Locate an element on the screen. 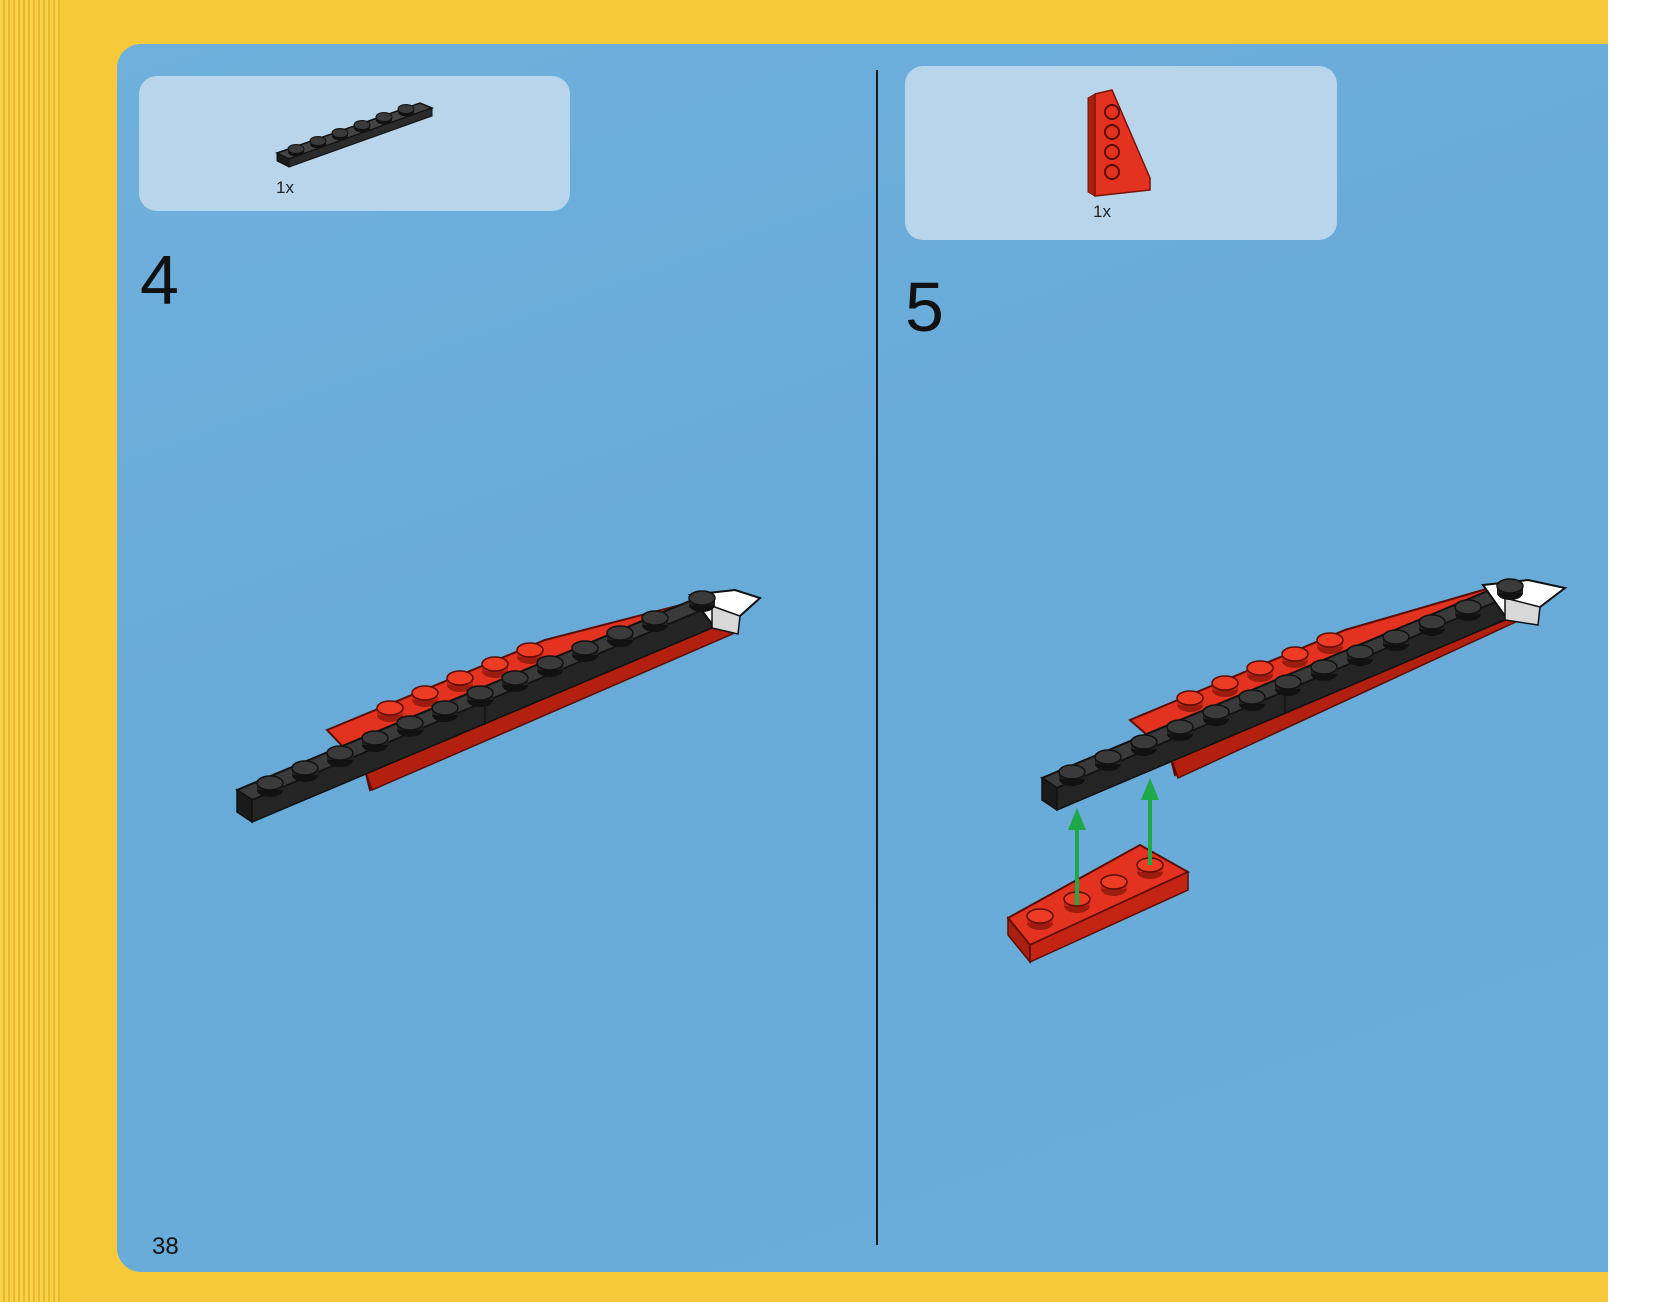 The width and height of the screenshot is (1663, 1302). step-5-number: 5 is located at coordinates (924, 307).